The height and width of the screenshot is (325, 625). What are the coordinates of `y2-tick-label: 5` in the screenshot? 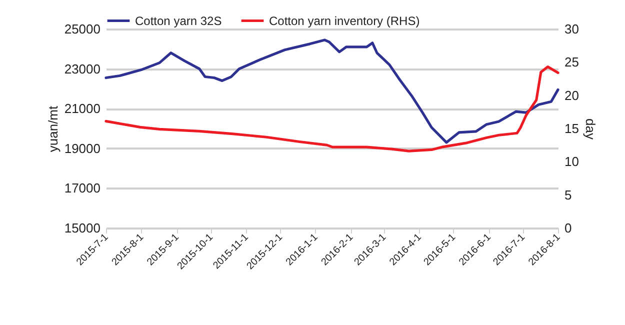 It's located at (568, 194).